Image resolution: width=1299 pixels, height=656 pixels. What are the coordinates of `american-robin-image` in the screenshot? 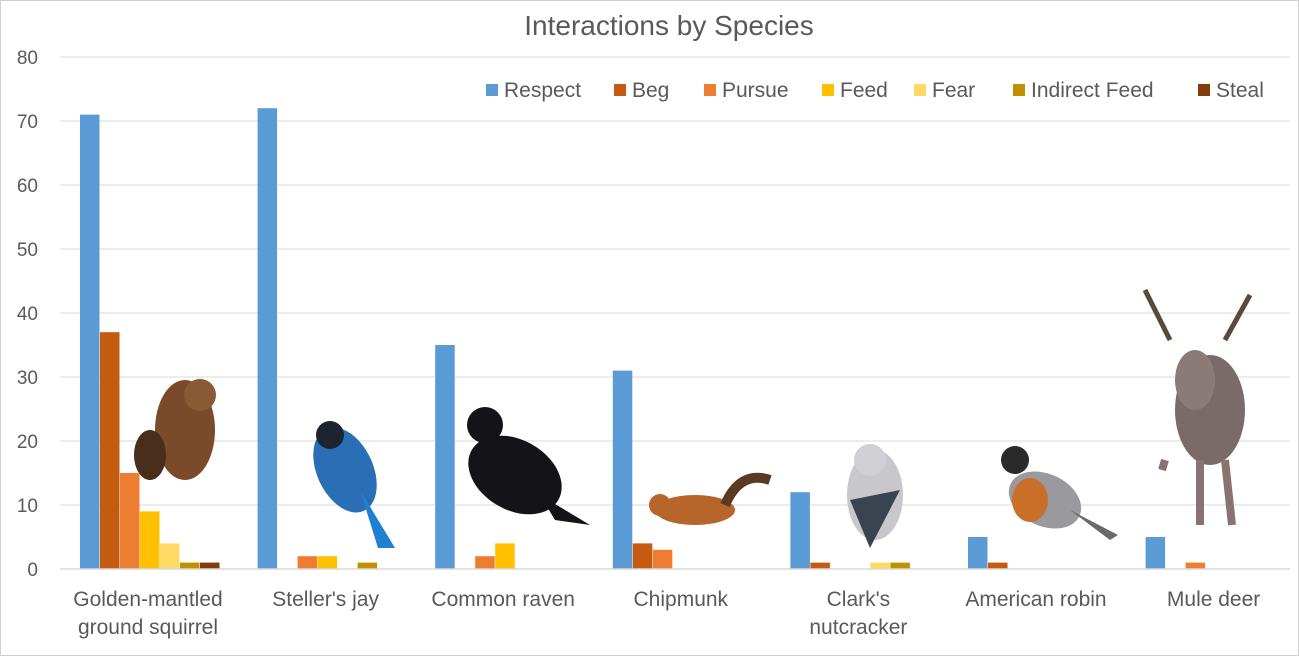 It's located at (1059, 493).